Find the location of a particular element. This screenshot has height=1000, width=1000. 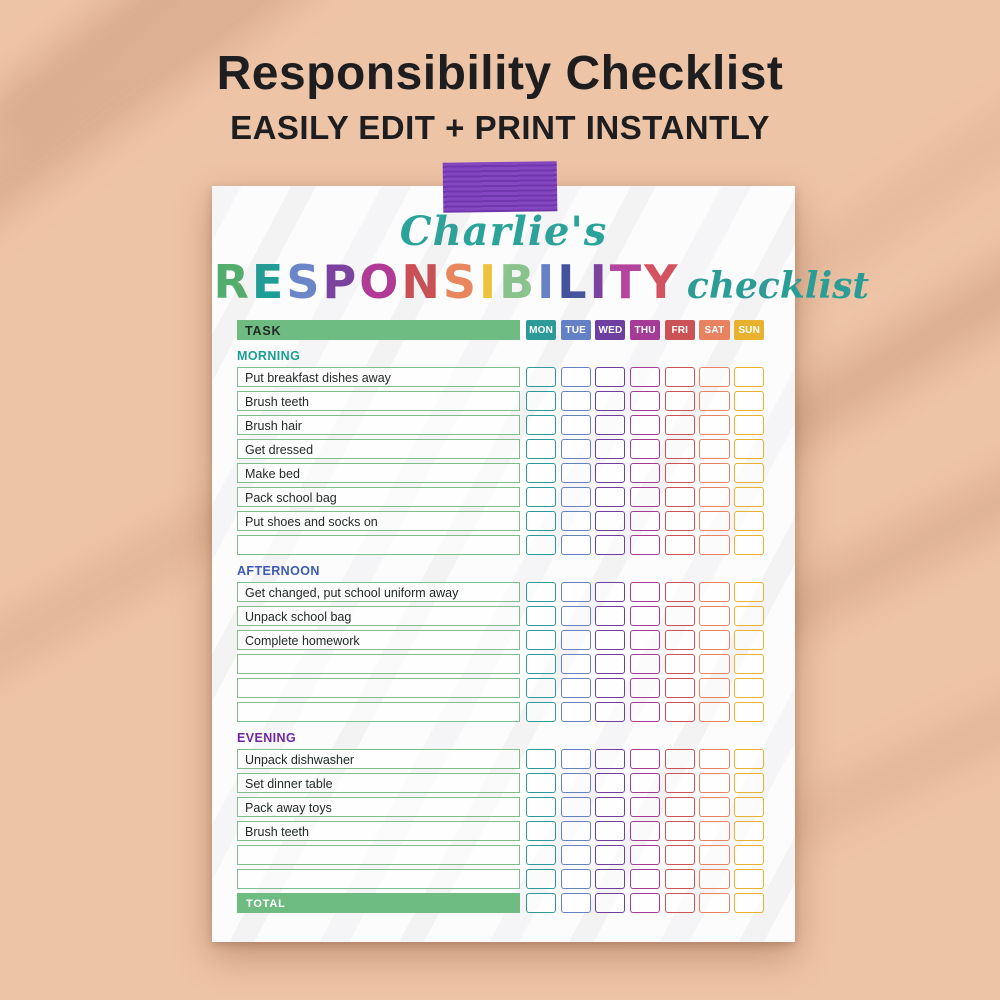

task-cell: Pack school bag is located at coordinates (378, 497).